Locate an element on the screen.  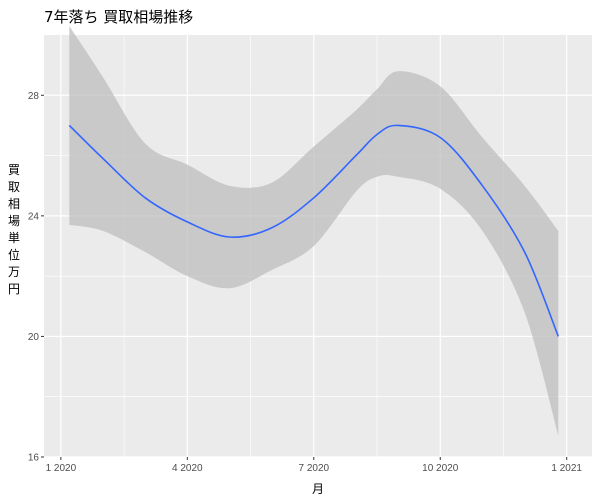
y-tick-label: 16 is located at coordinates (34, 458).